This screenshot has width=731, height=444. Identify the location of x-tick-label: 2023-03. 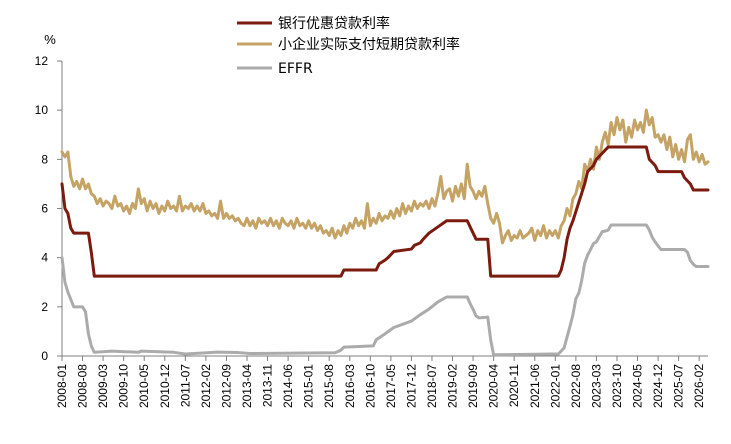
(596, 386).